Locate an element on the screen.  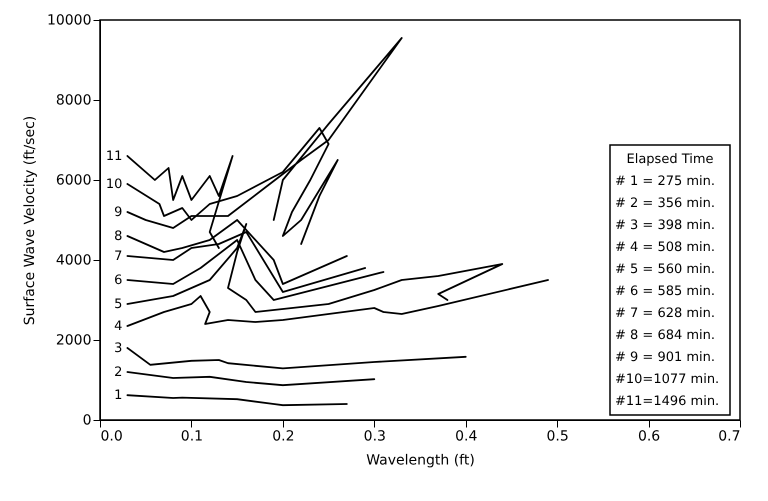
x-tick-label: 0.0 is located at coordinates (111, 436).